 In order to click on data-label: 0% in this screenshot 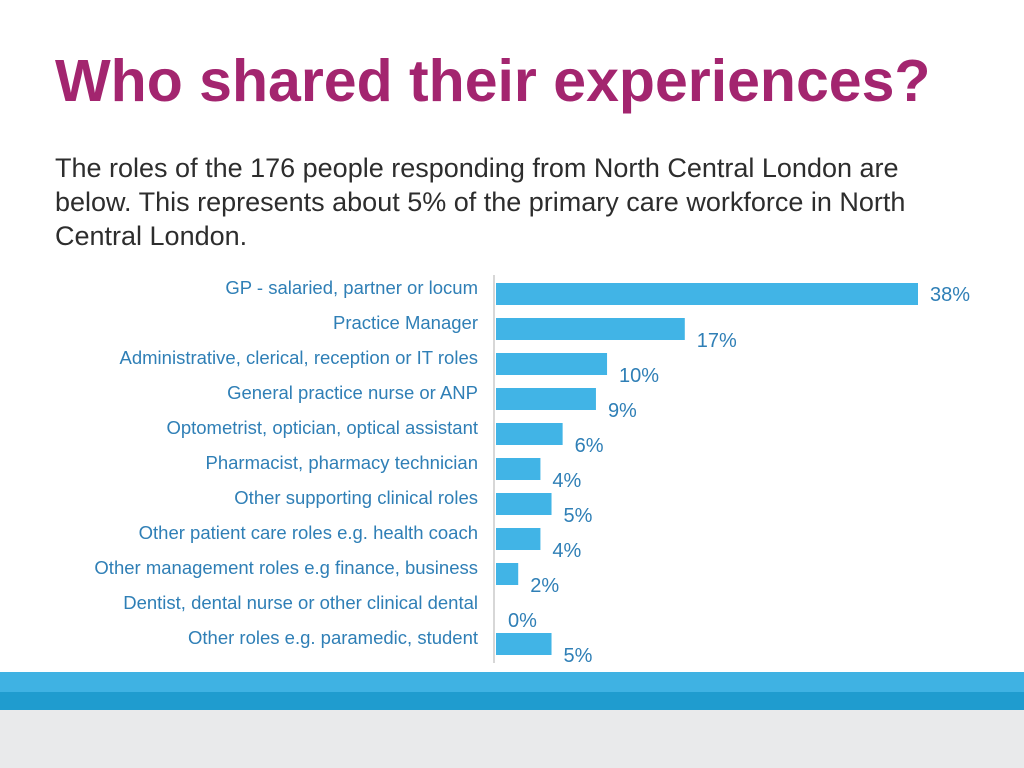, I will do `click(522, 621)`.